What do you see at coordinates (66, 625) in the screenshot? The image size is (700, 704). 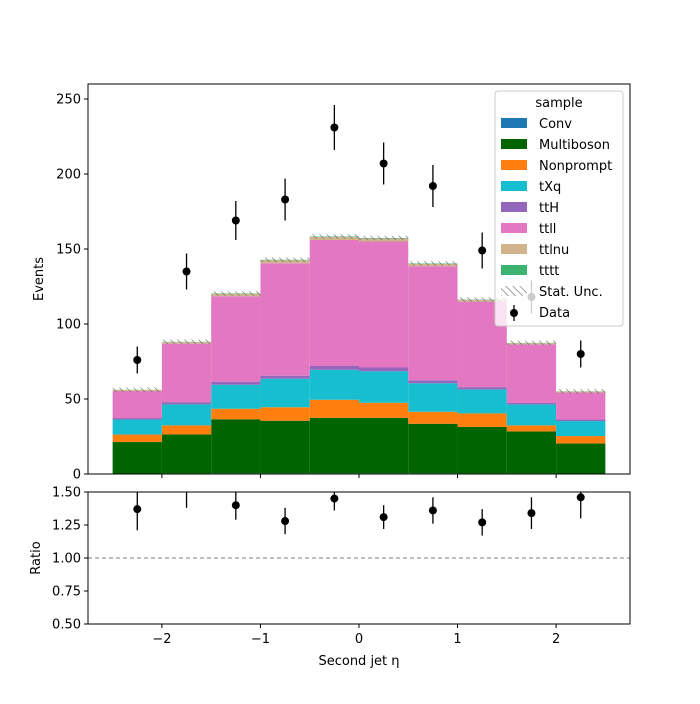 I see `ratio-ytick-label: 0.50` at bounding box center [66, 625].